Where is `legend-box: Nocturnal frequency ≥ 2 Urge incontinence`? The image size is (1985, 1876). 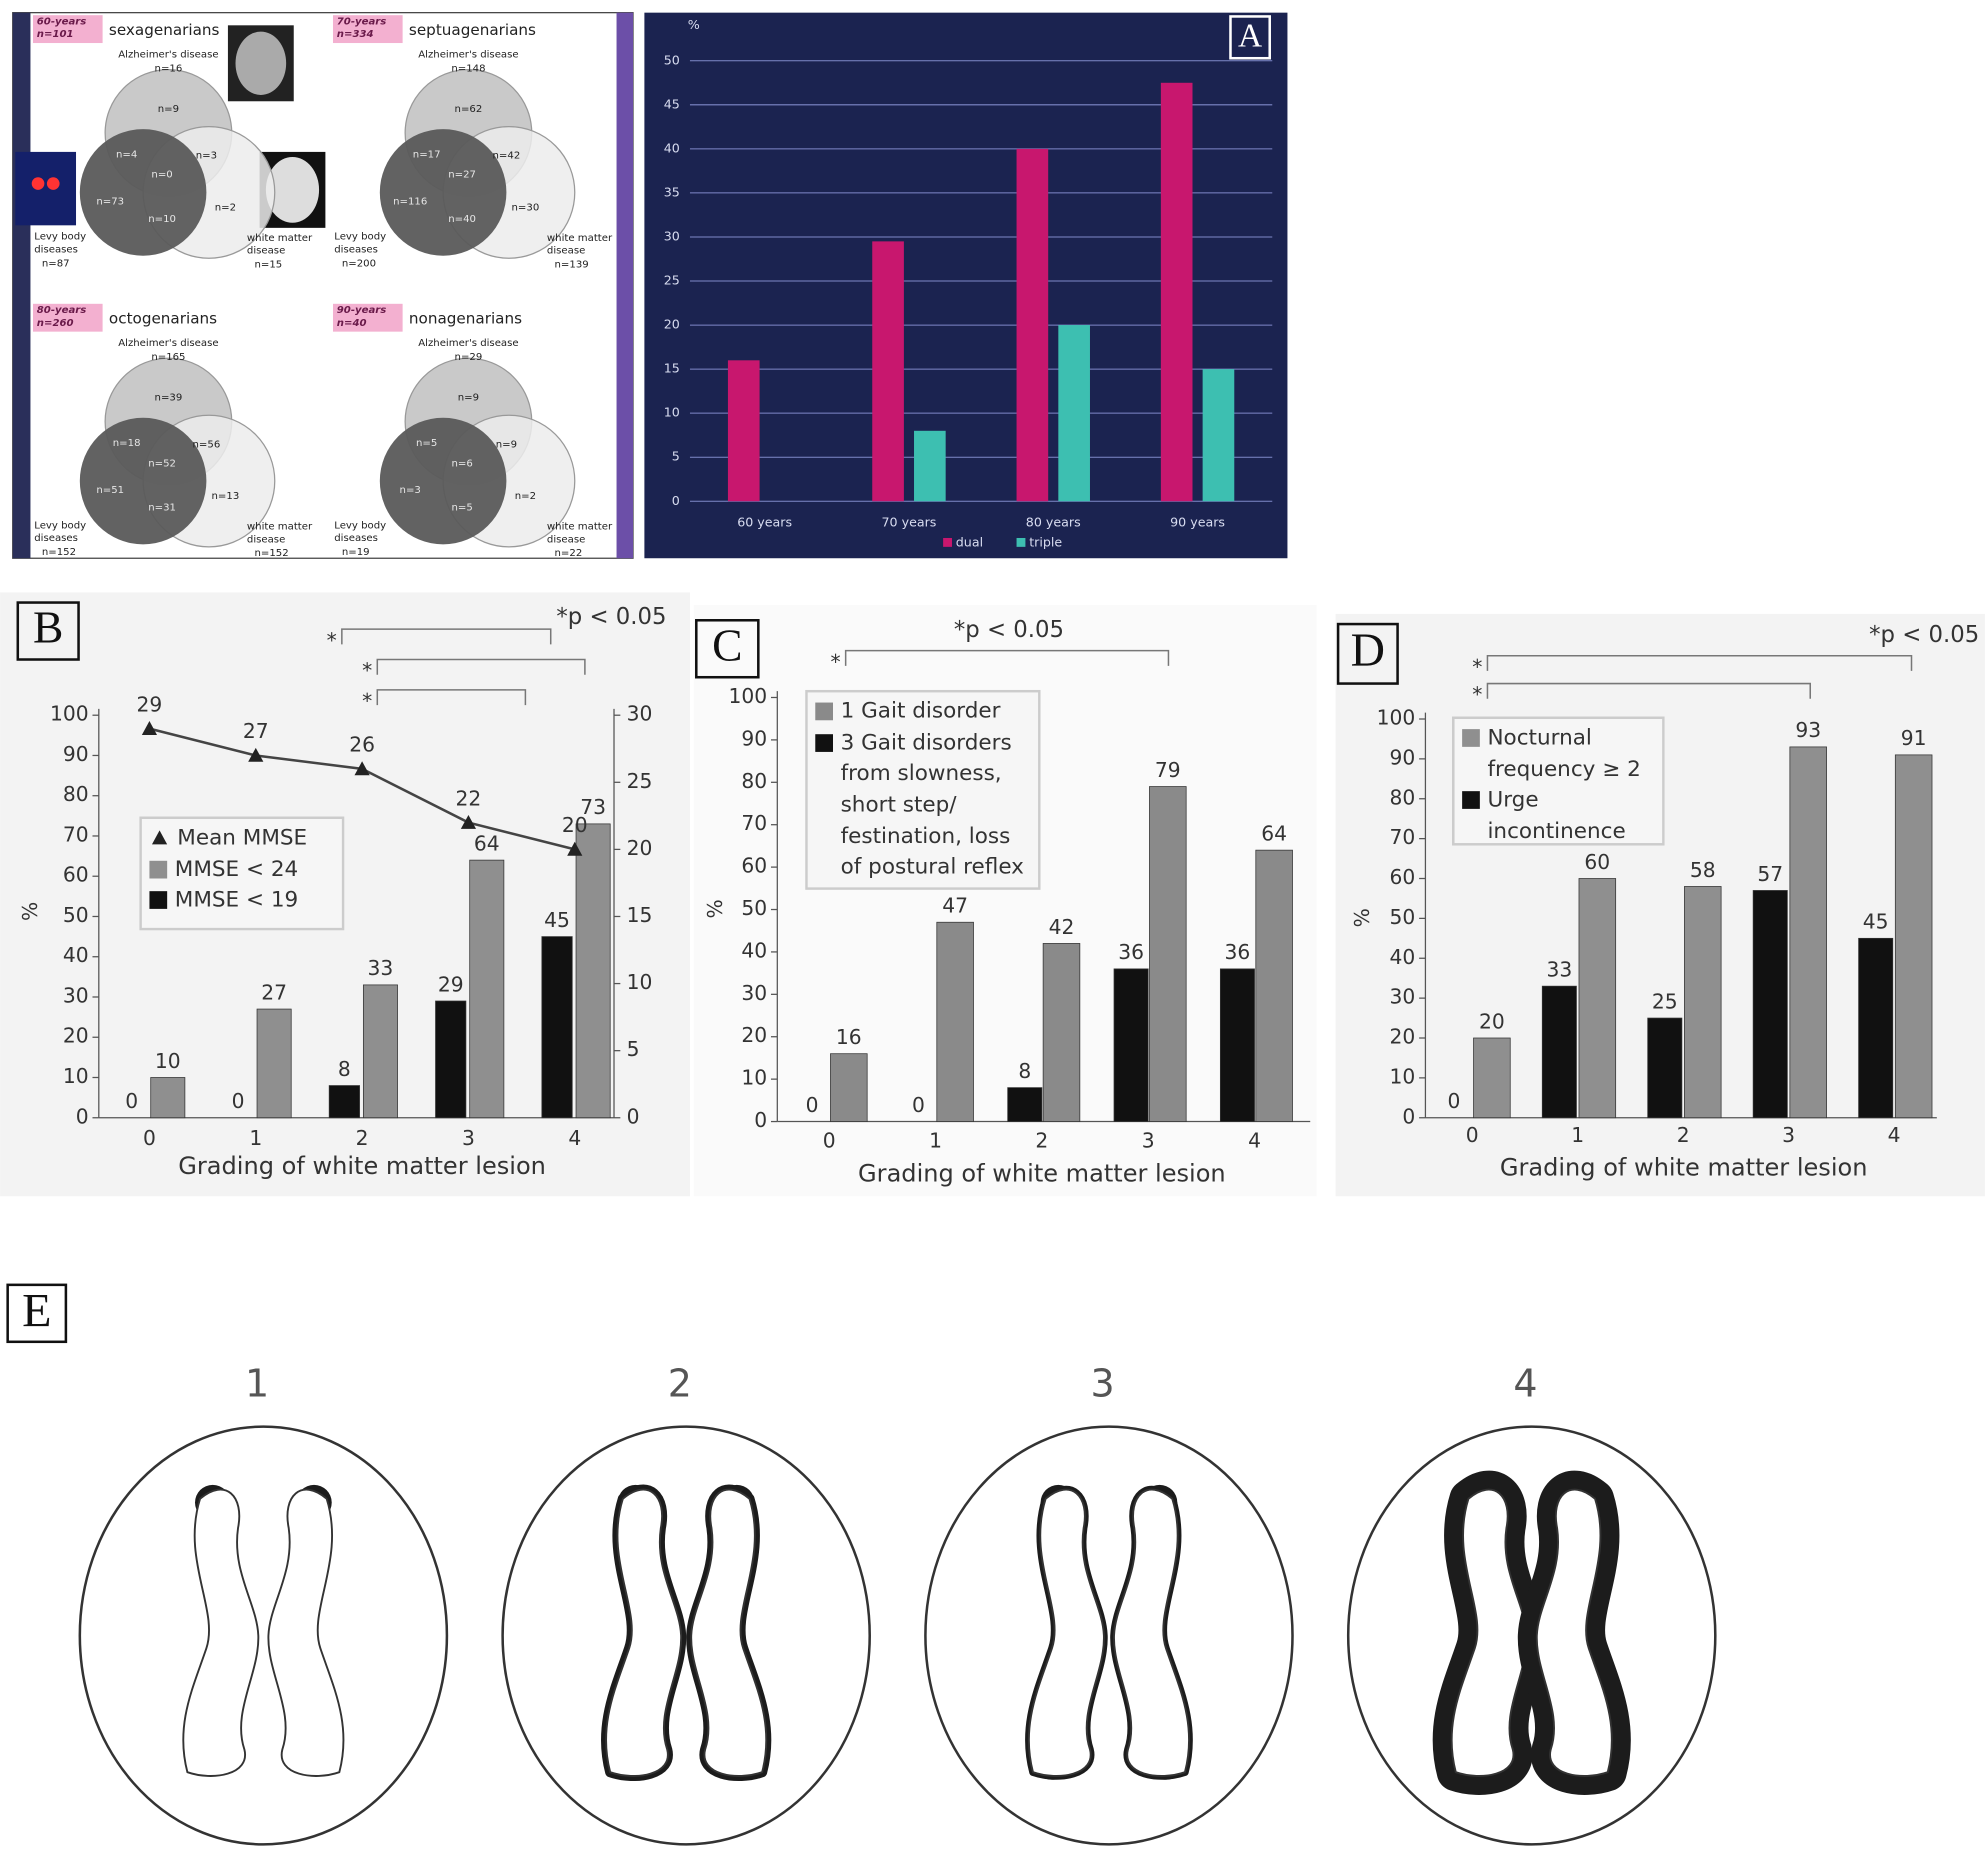
legend-box: Nocturnal frequency ≥ 2 Urge incontinence is located at coordinates (1558, 781).